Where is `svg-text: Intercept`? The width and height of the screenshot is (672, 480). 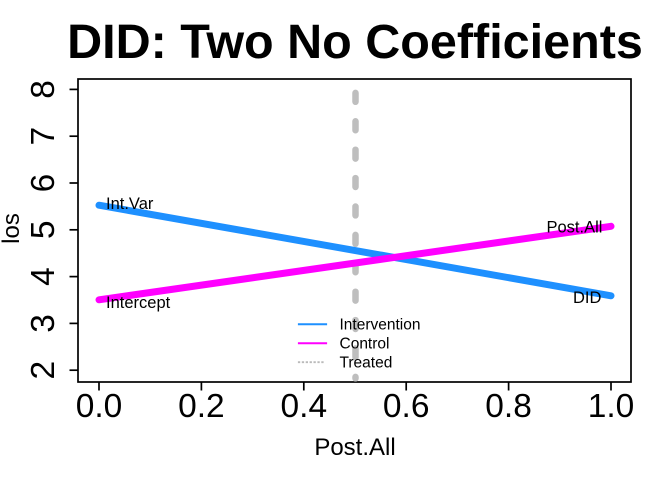
svg-text: Intercept is located at coordinates (138, 303).